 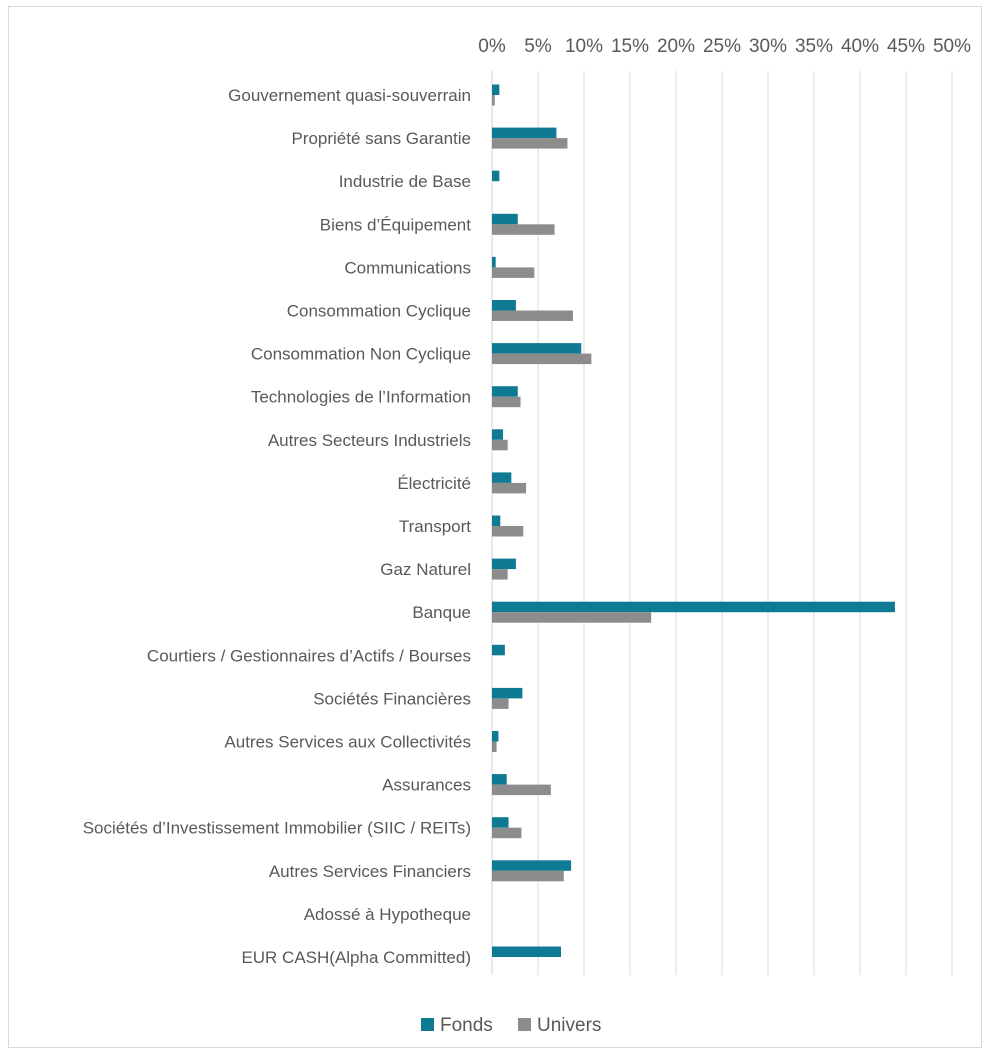 I want to click on category-label: Communications, so click(x=407, y=267).